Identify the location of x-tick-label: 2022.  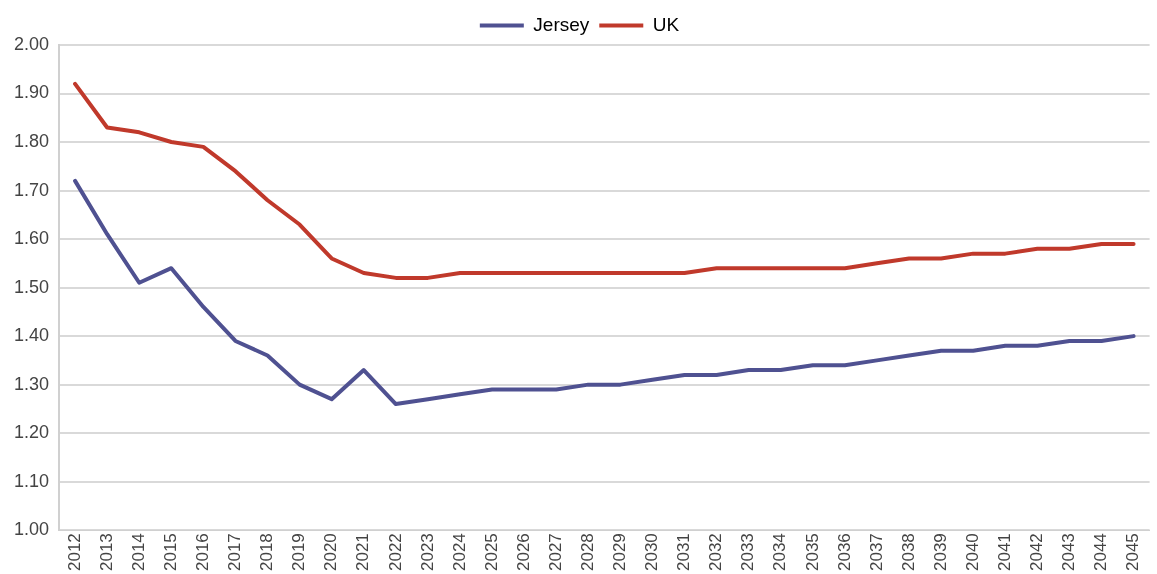
(395, 552).